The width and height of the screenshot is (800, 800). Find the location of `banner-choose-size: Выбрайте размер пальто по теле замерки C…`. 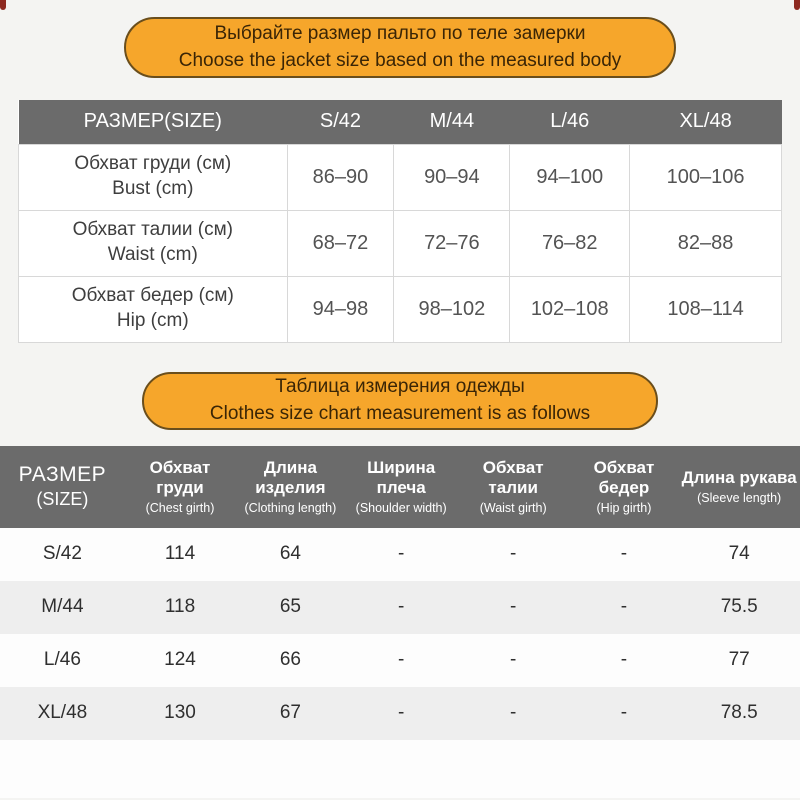

banner-choose-size: Выбрайте размер пальто по теле замерки C… is located at coordinates (400, 47).